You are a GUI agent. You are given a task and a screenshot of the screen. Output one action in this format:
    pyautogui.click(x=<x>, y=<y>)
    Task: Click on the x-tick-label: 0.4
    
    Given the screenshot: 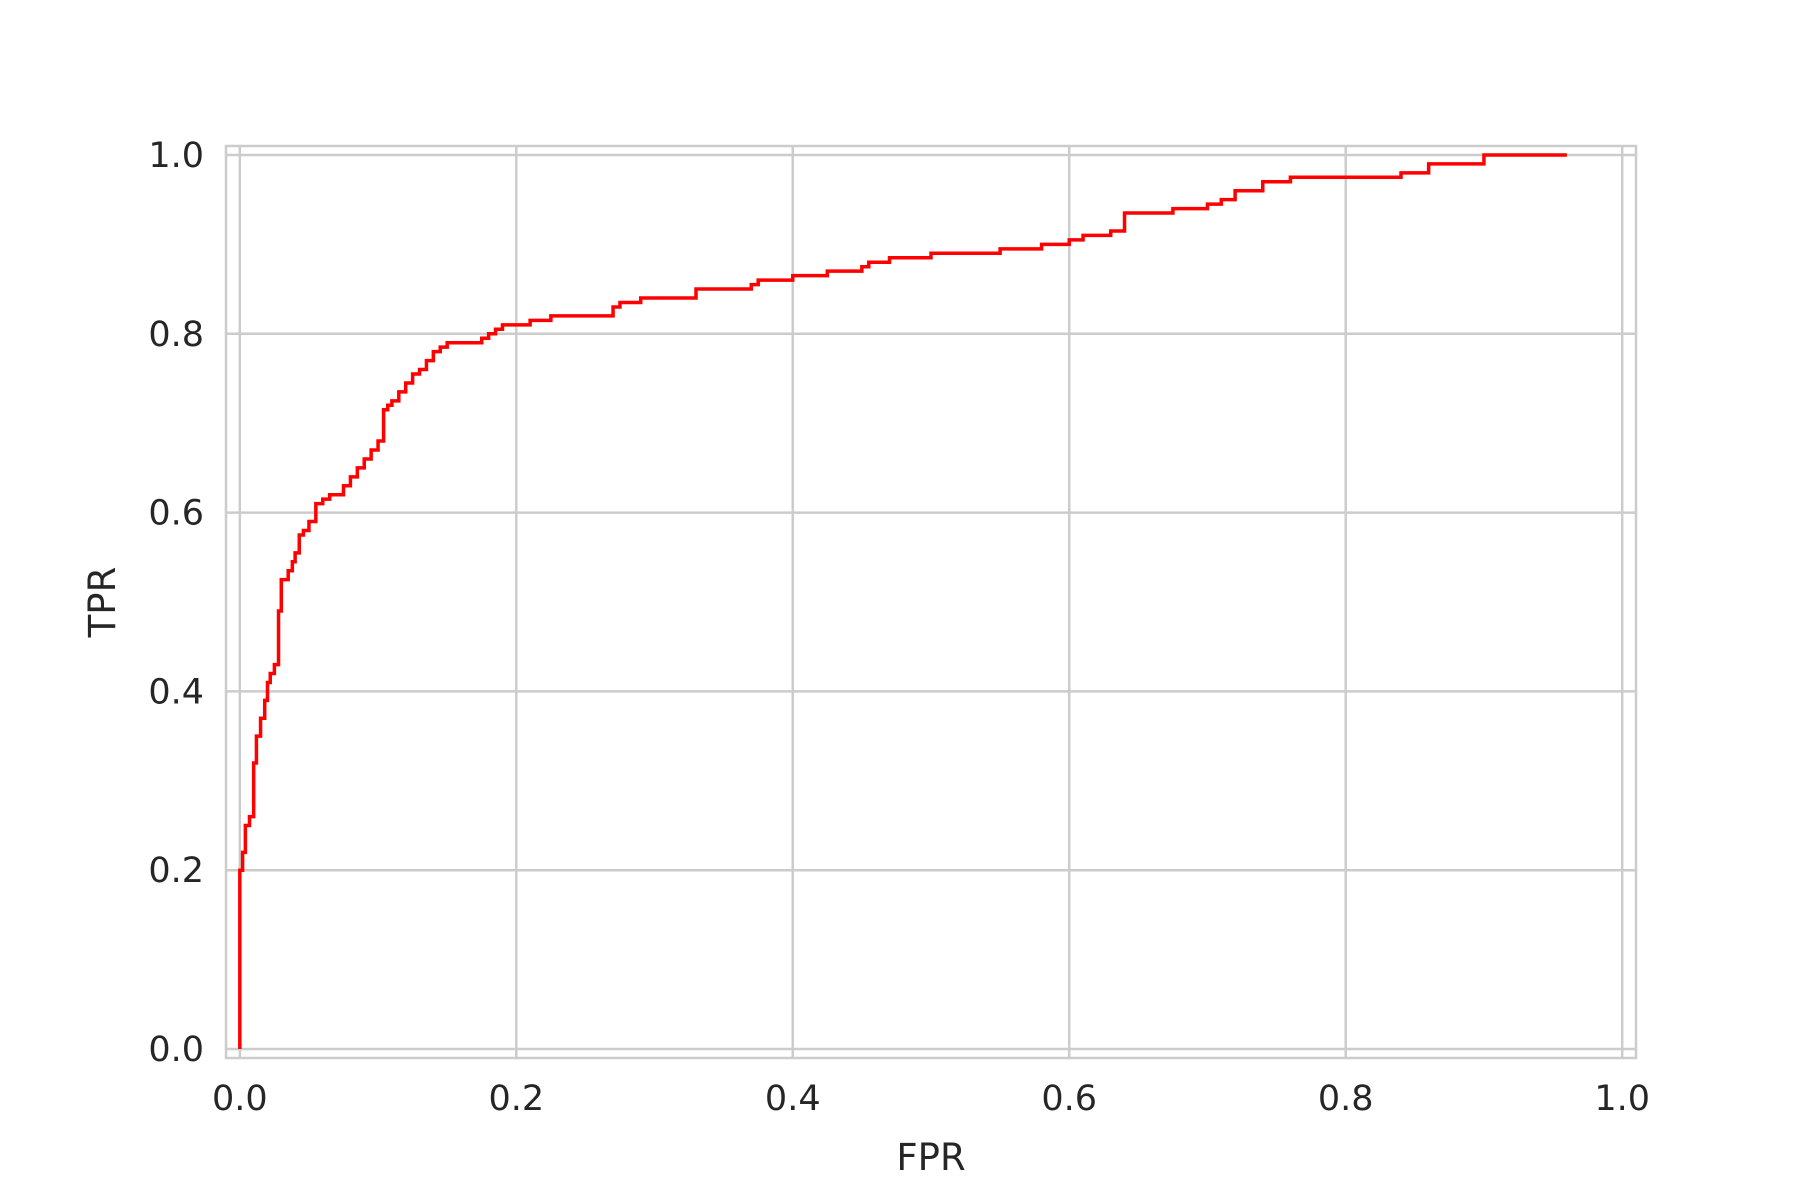 What is the action you would take?
    pyautogui.click(x=793, y=1099)
    